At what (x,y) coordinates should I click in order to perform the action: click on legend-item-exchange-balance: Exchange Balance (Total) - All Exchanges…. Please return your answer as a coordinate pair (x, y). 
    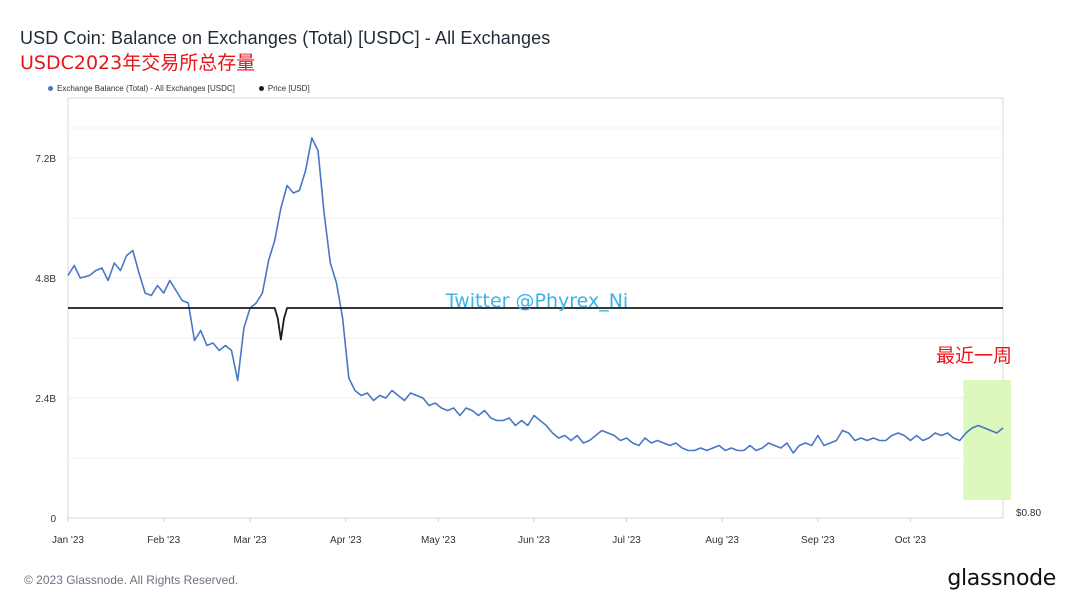
    Looking at the image, I should click on (141, 88).